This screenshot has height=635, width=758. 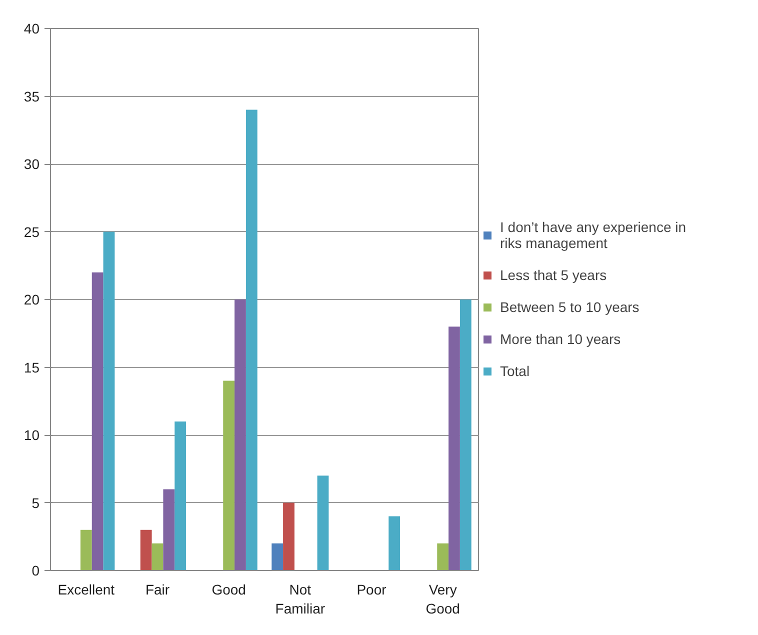 I want to click on legend-label: Total, so click(x=515, y=371).